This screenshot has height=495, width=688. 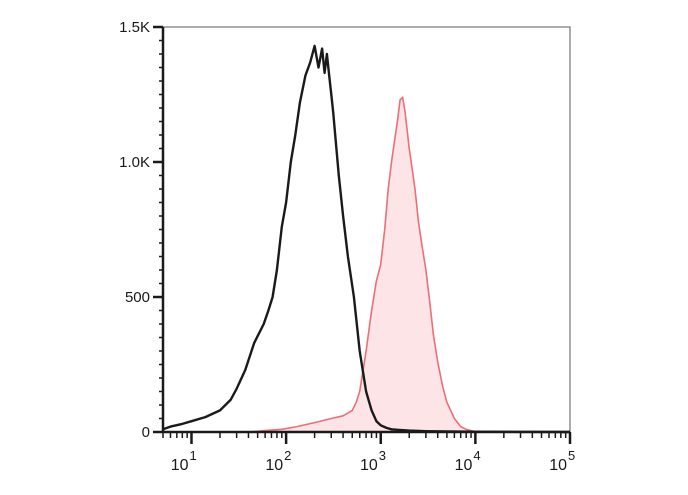 I want to click on y-tick-label: 0, so click(x=146, y=432).